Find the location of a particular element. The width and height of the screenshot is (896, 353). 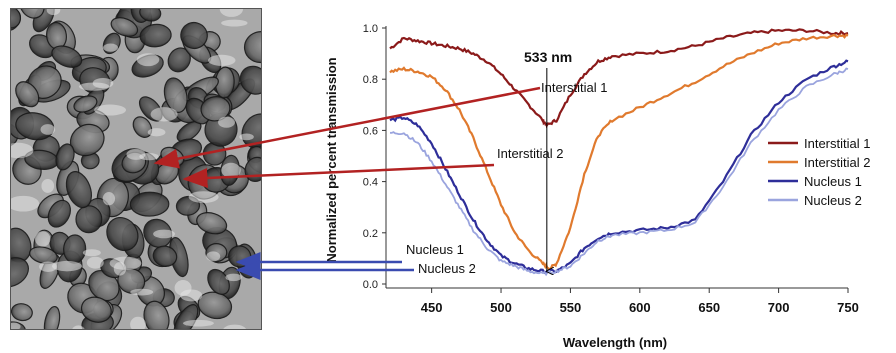

y-tick-label: 0.0 is located at coordinates (370, 285).